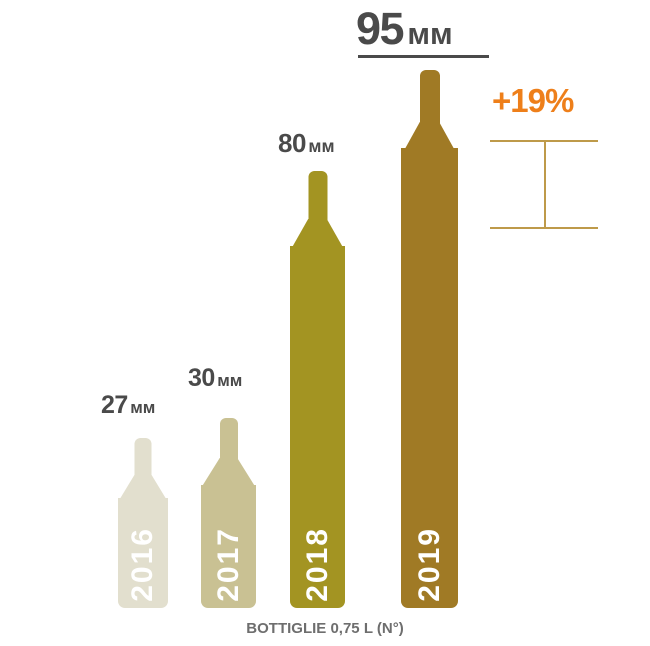  I want to click on value-unit-2019: мм, so click(430, 34).